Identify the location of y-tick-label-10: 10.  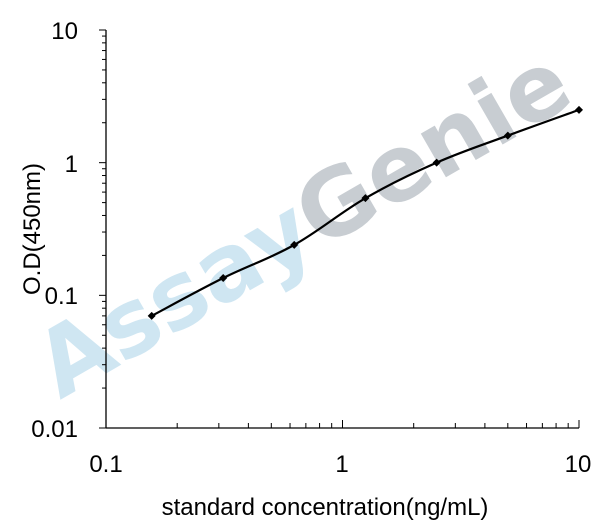
(64, 31).